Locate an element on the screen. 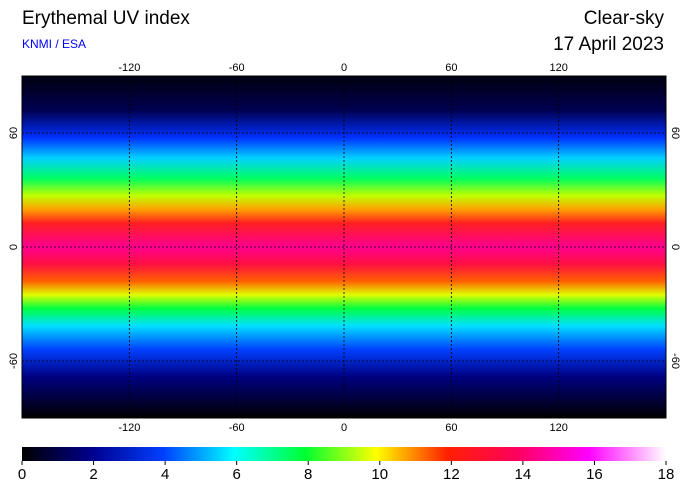  colorbar-label: 4 is located at coordinates (165, 474).